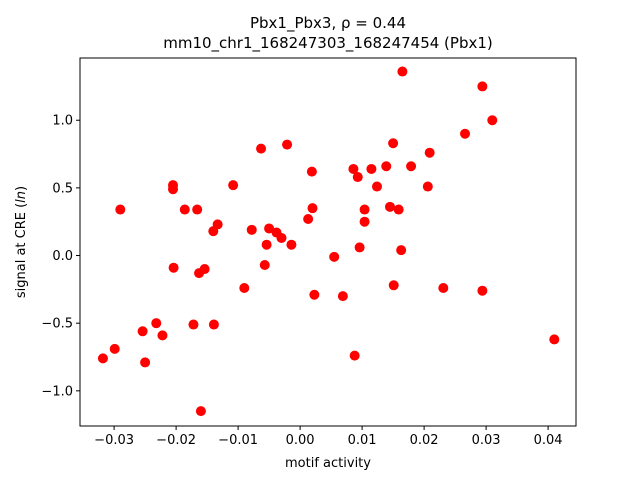  I want to click on y-tick-label: −1.0, so click(57, 391).